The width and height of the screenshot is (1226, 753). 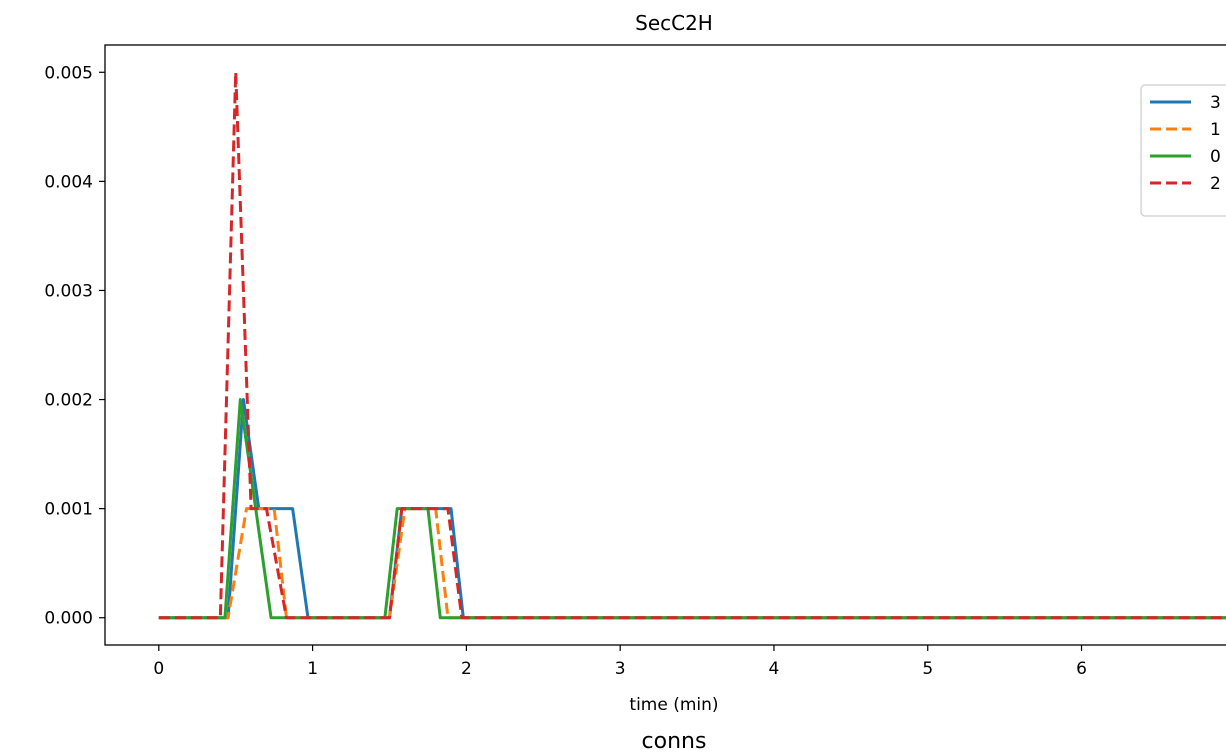 What do you see at coordinates (620, 669) in the screenshot?
I see `x-tick-label: 3` at bounding box center [620, 669].